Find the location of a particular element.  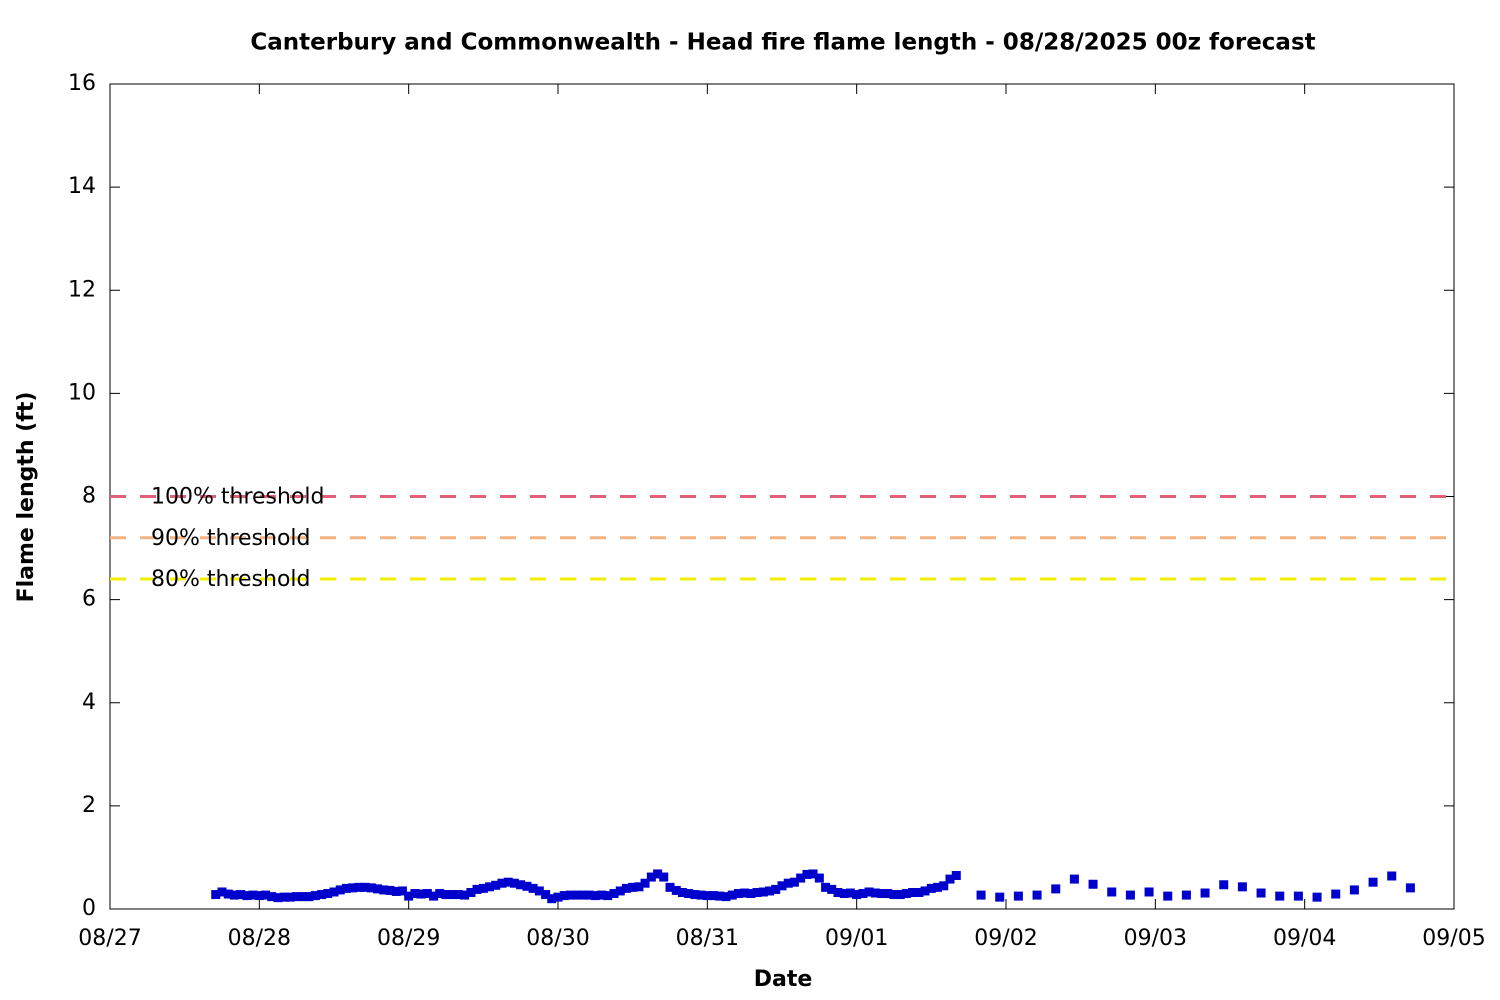

y-tick-label: 14 is located at coordinates (82, 186).